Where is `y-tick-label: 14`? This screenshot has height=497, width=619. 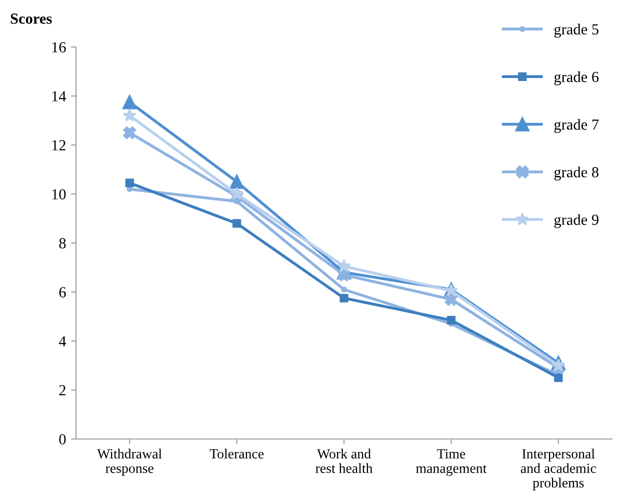 y-tick-label: 14 is located at coordinates (59, 96).